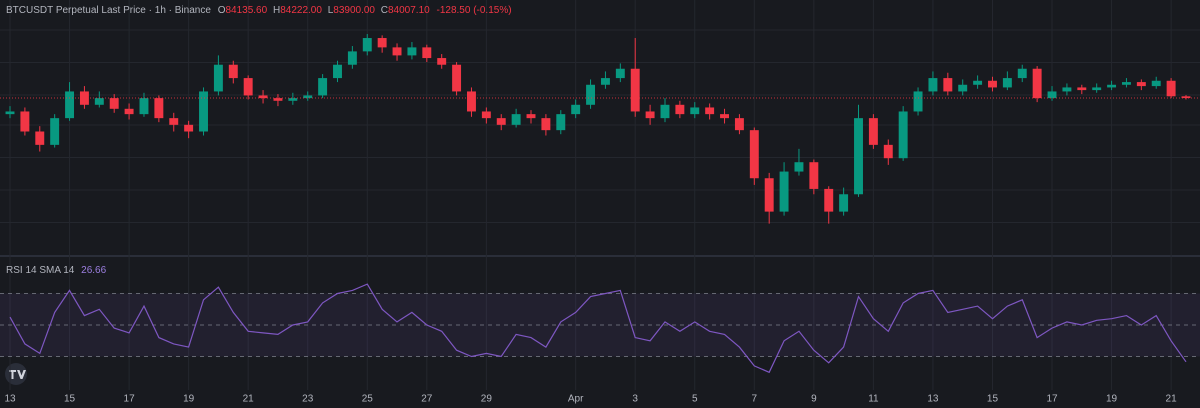 The height and width of the screenshot is (408, 1200). I want to click on ohlc-key: H, so click(276, 10).